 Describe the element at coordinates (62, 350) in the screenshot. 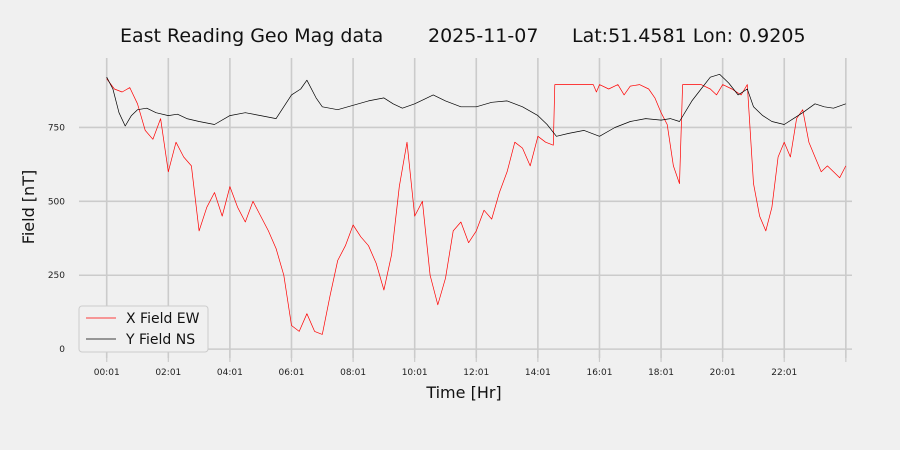

I see `y-tick-label: 0` at that location.